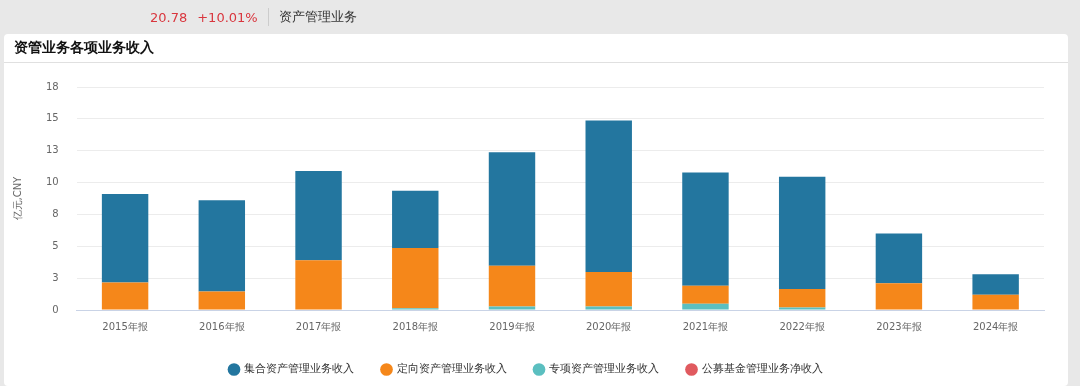  What do you see at coordinates (125, 326) in the screenshot?
I see `x-tick-label: 2015年报` at bounding box center [125, 326].